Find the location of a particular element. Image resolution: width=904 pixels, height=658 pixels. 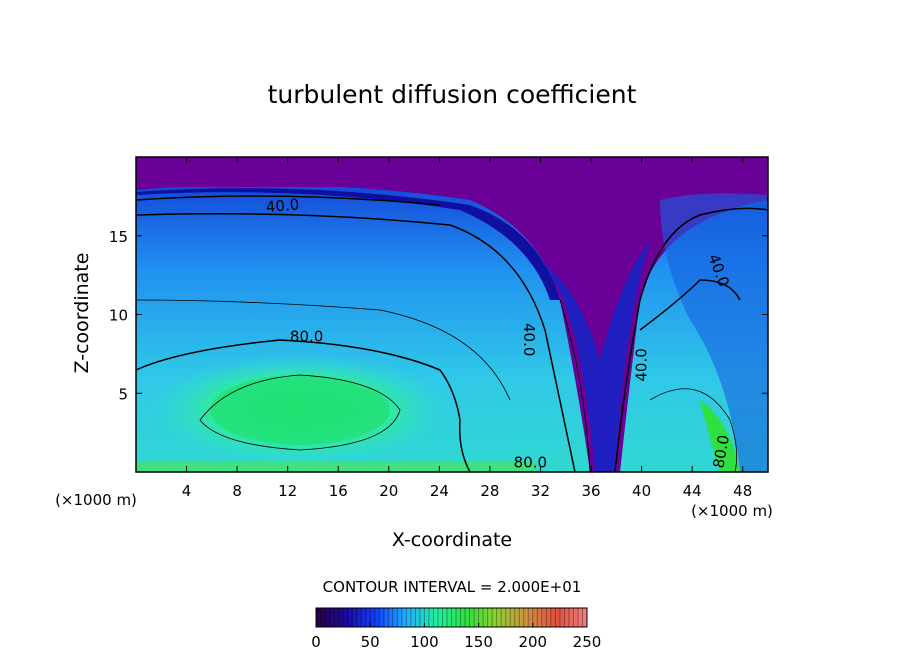

colorbar: 0 50 100 150 200 250 is located at coordinates (456, 629).